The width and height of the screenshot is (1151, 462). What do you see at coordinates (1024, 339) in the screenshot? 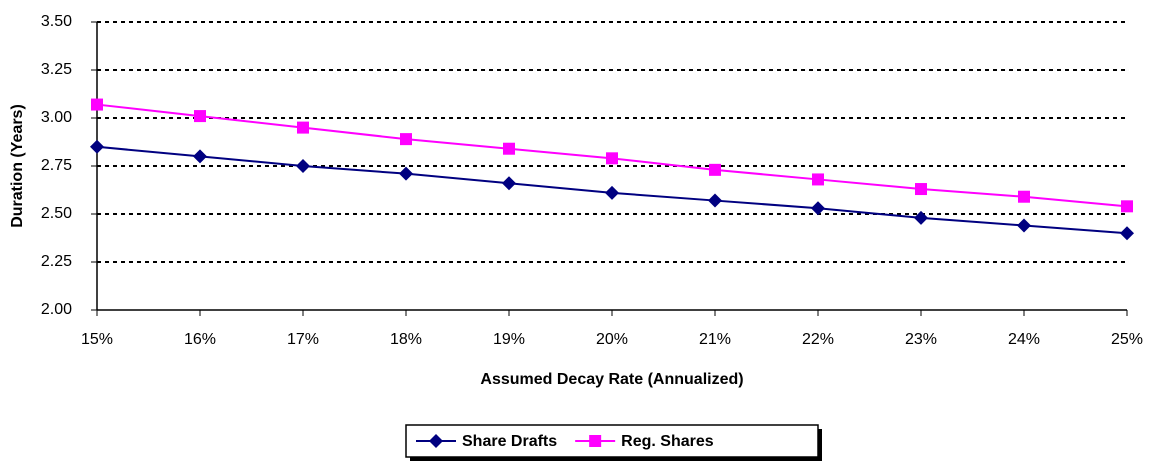
I see `x-tick-label: 24%` at bounding box center [1024, 339].